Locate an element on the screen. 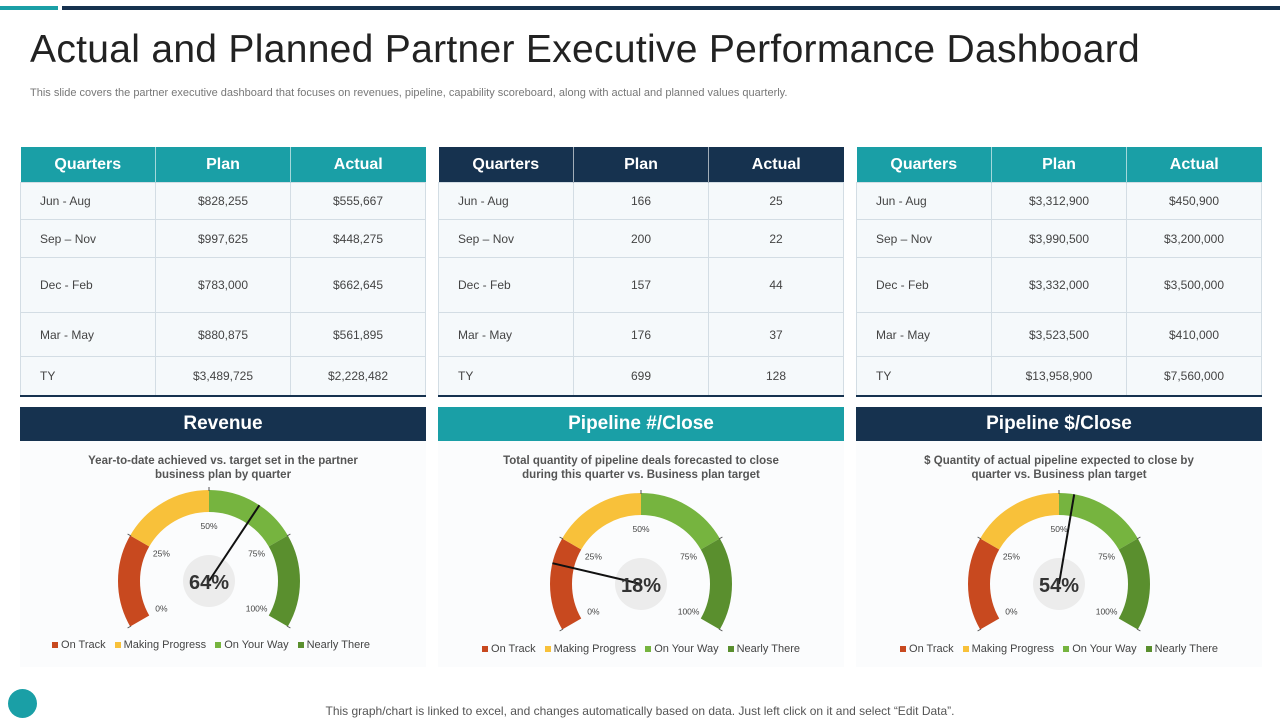 Image resolution: width=1280 pixels, height=720 pixels. pipeline-count-panel-body is located at coordinates (641, 554).